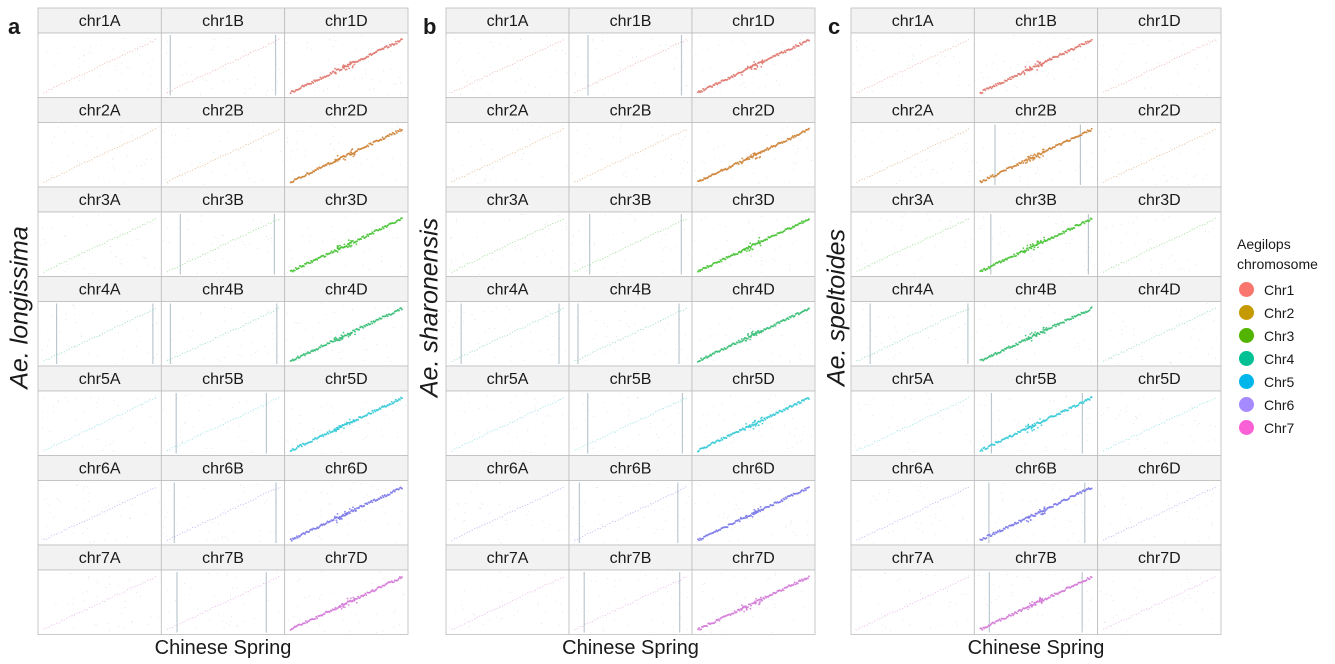 Image resolution: width=1335 pixels, height=664 pixels. Describe the element at coordinates (753, 500) in the screenshot. I see `facet-chr6D: chr6D` at that location.